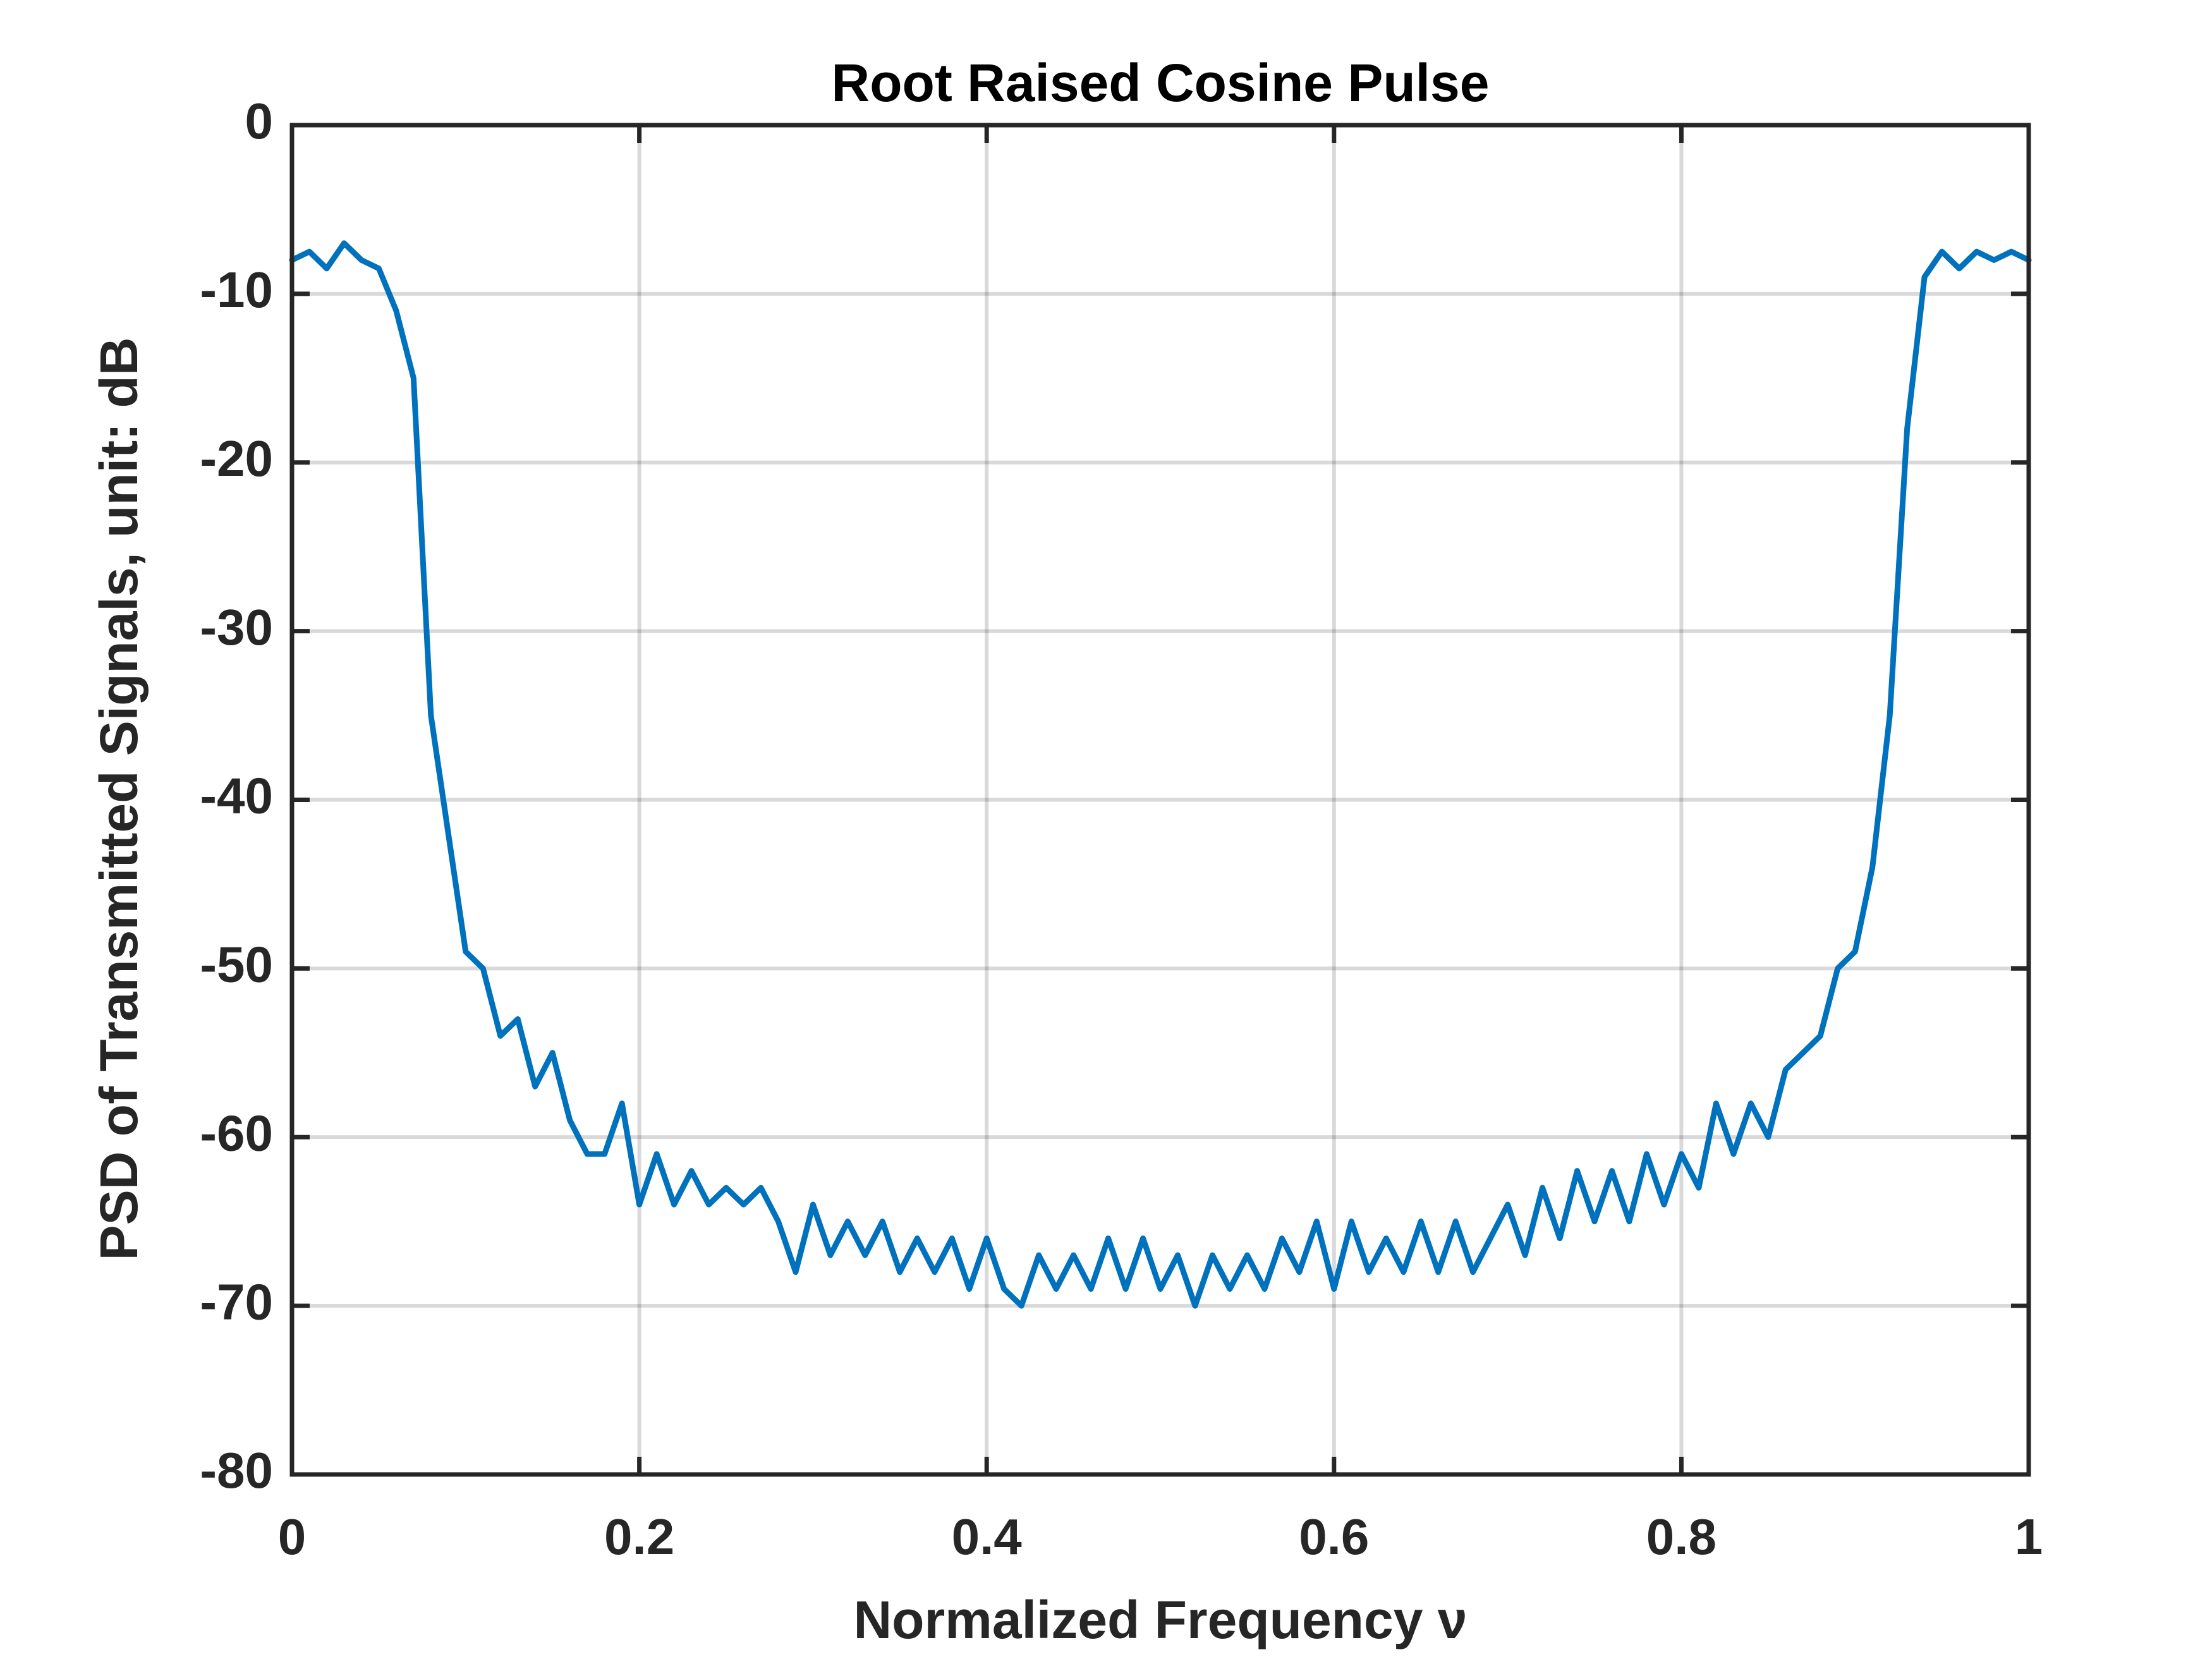  I want to click on x-tick-label: 0.8, so click(1681, 1537).